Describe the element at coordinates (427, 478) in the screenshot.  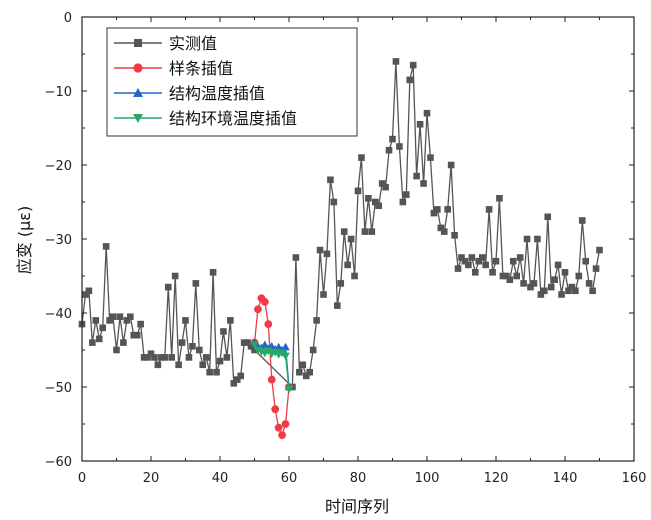
I see `x-tick-label: 100` at that location.